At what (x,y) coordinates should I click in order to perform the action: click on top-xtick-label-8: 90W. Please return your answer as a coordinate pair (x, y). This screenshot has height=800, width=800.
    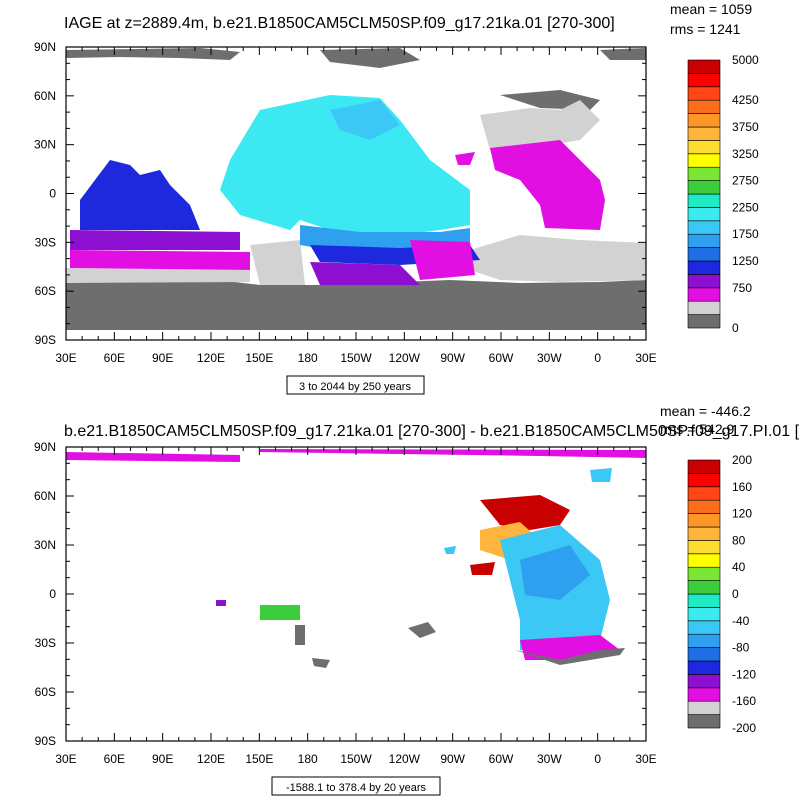
    Looking at the image, I should click on (452, 358).